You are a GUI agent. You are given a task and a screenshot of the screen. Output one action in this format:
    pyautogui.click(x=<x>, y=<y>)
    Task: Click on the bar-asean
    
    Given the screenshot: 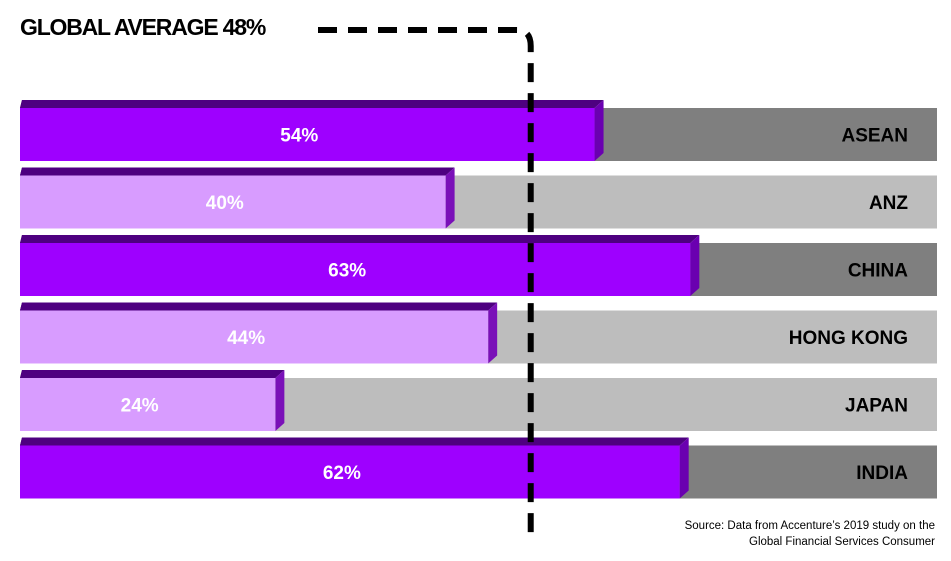 What is the action you would take?
    pyautogui.click(x=307, y=134)
    